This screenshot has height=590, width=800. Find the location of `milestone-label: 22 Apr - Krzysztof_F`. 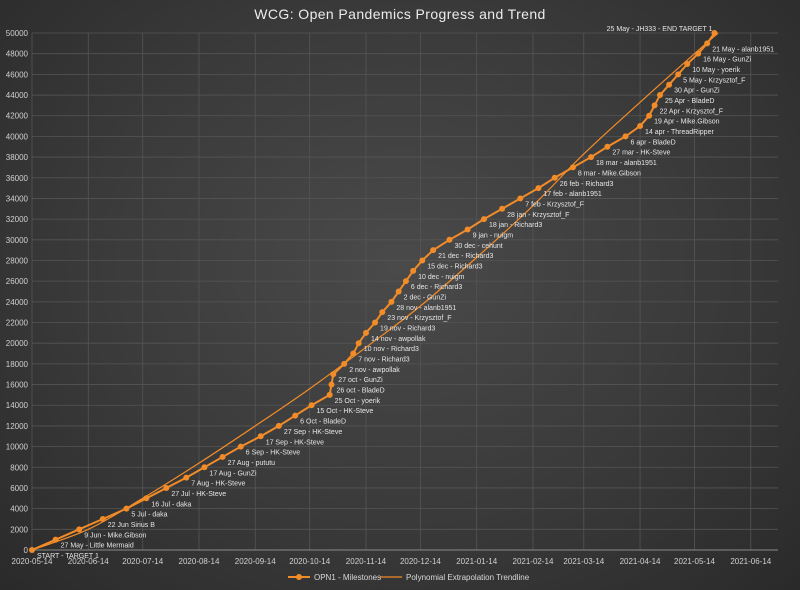

milestone-label: 22 Apr - Krzysztof_F is located at coordinates (691, 111).